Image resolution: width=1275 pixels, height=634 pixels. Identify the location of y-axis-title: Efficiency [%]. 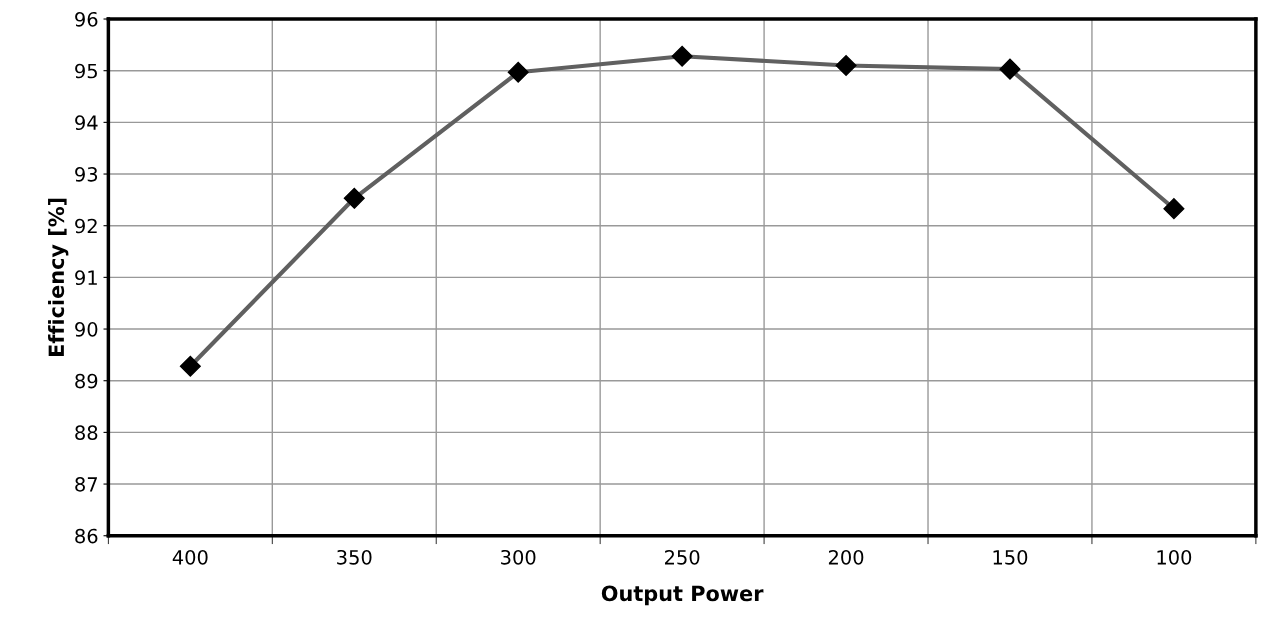
(58, 277).